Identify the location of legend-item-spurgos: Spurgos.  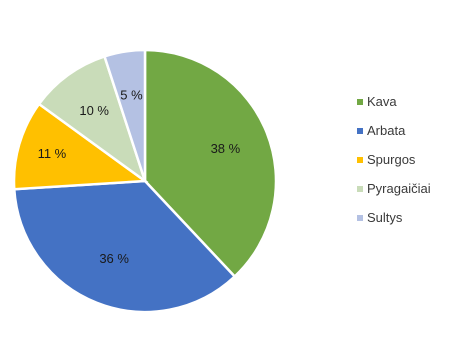
(386, 159).